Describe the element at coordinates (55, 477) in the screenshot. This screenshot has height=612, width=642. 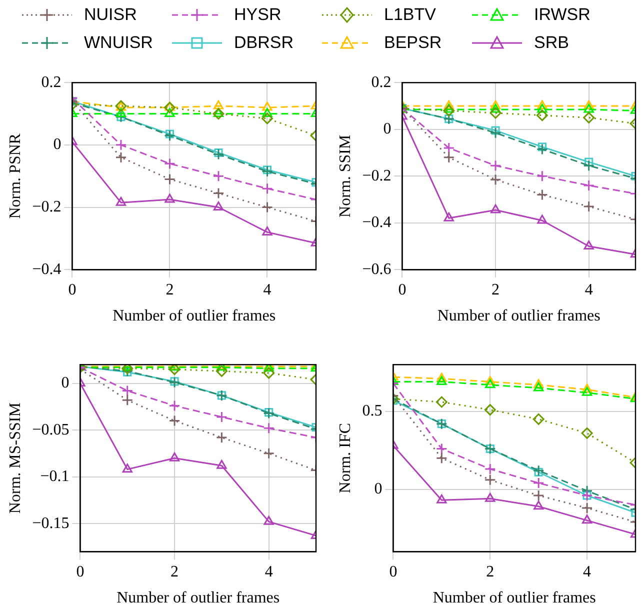
I see `y-tick-label: −0.1` at that location.